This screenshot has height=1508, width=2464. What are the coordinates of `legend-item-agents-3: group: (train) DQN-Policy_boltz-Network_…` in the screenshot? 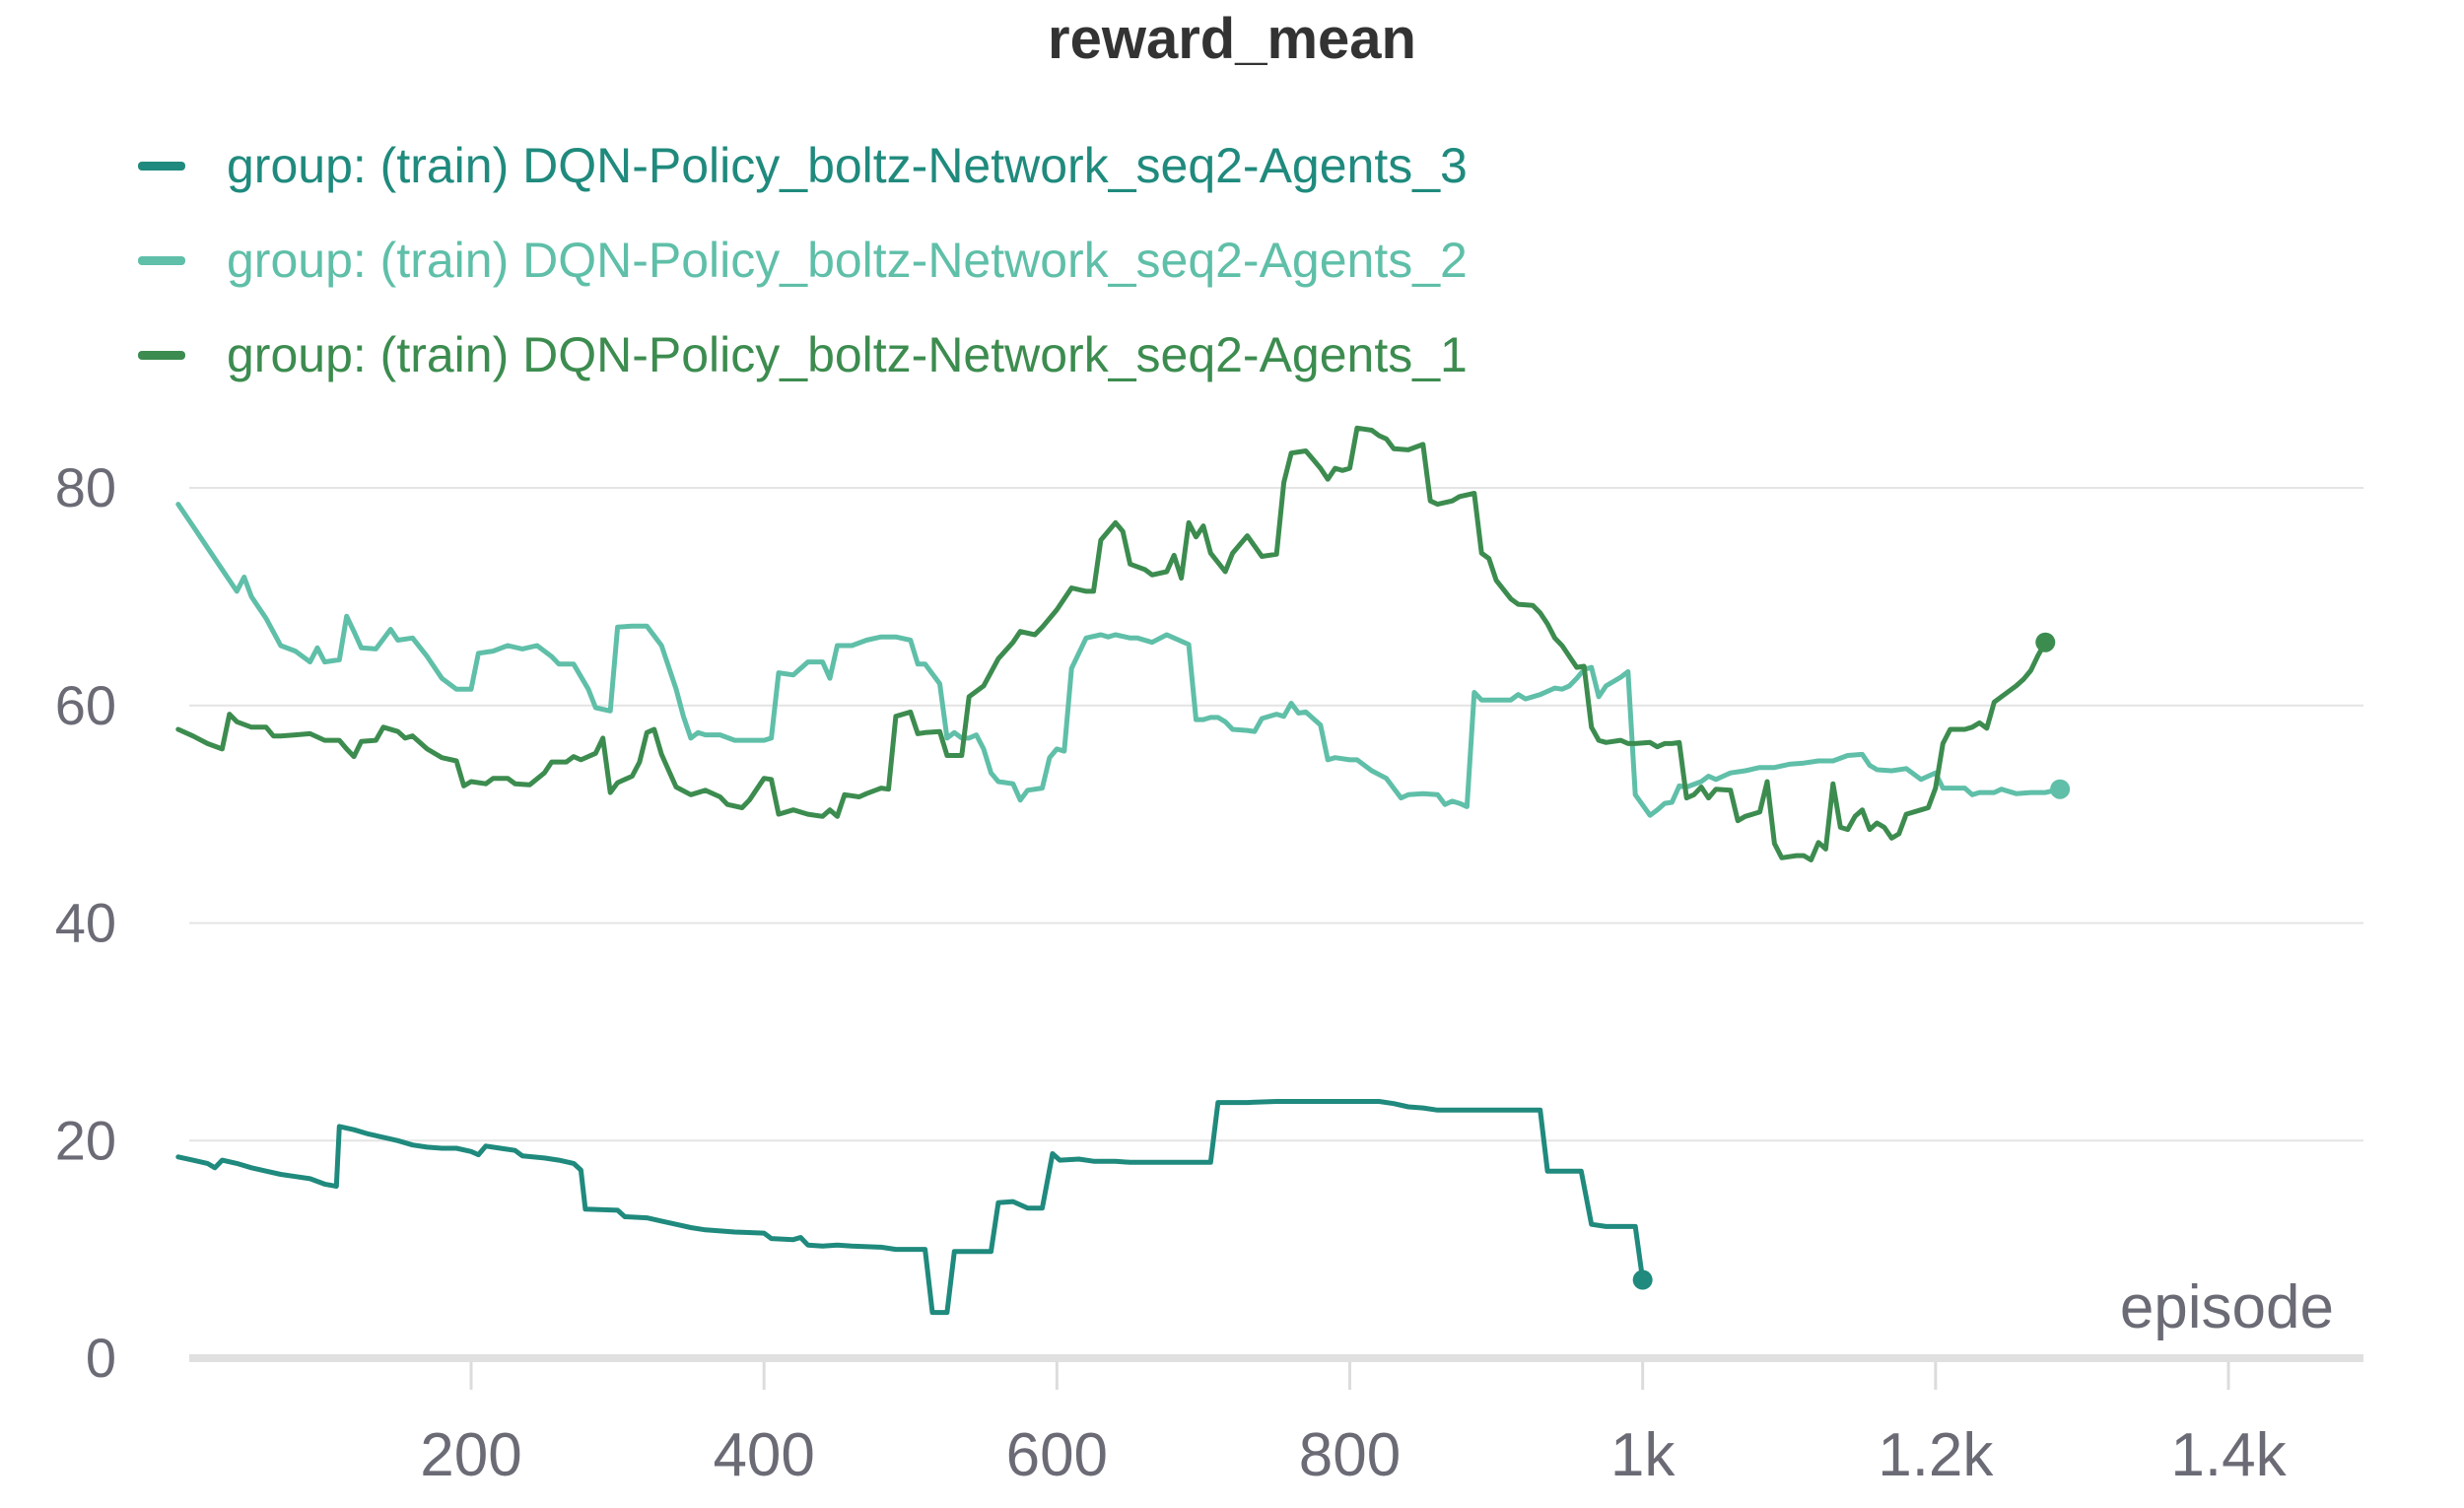 It's located at (803, 166).